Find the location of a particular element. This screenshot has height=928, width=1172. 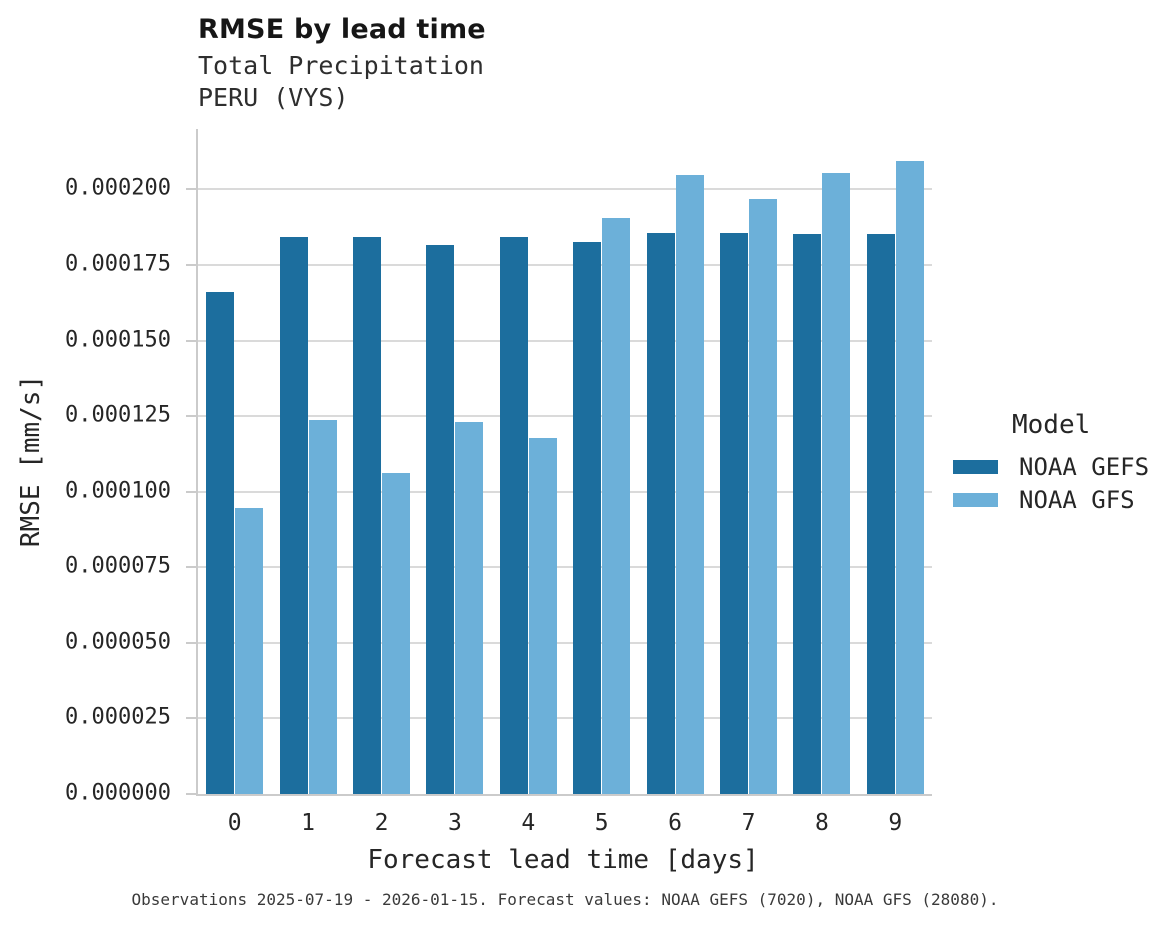

legend-entry: NOAA GEFS is located at coordinates (1051, 466).